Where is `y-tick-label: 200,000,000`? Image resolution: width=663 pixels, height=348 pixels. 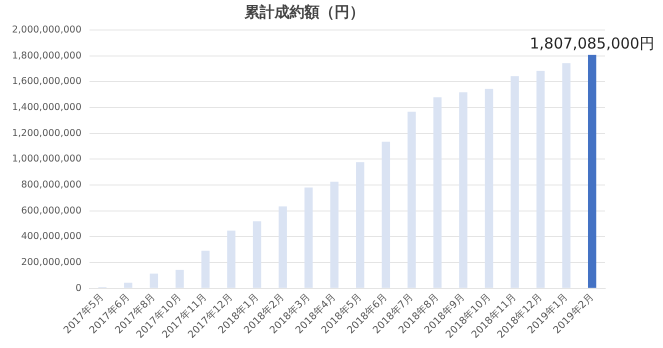 y-tick-label: 200,000,000 is located at coordinates (51, 262).